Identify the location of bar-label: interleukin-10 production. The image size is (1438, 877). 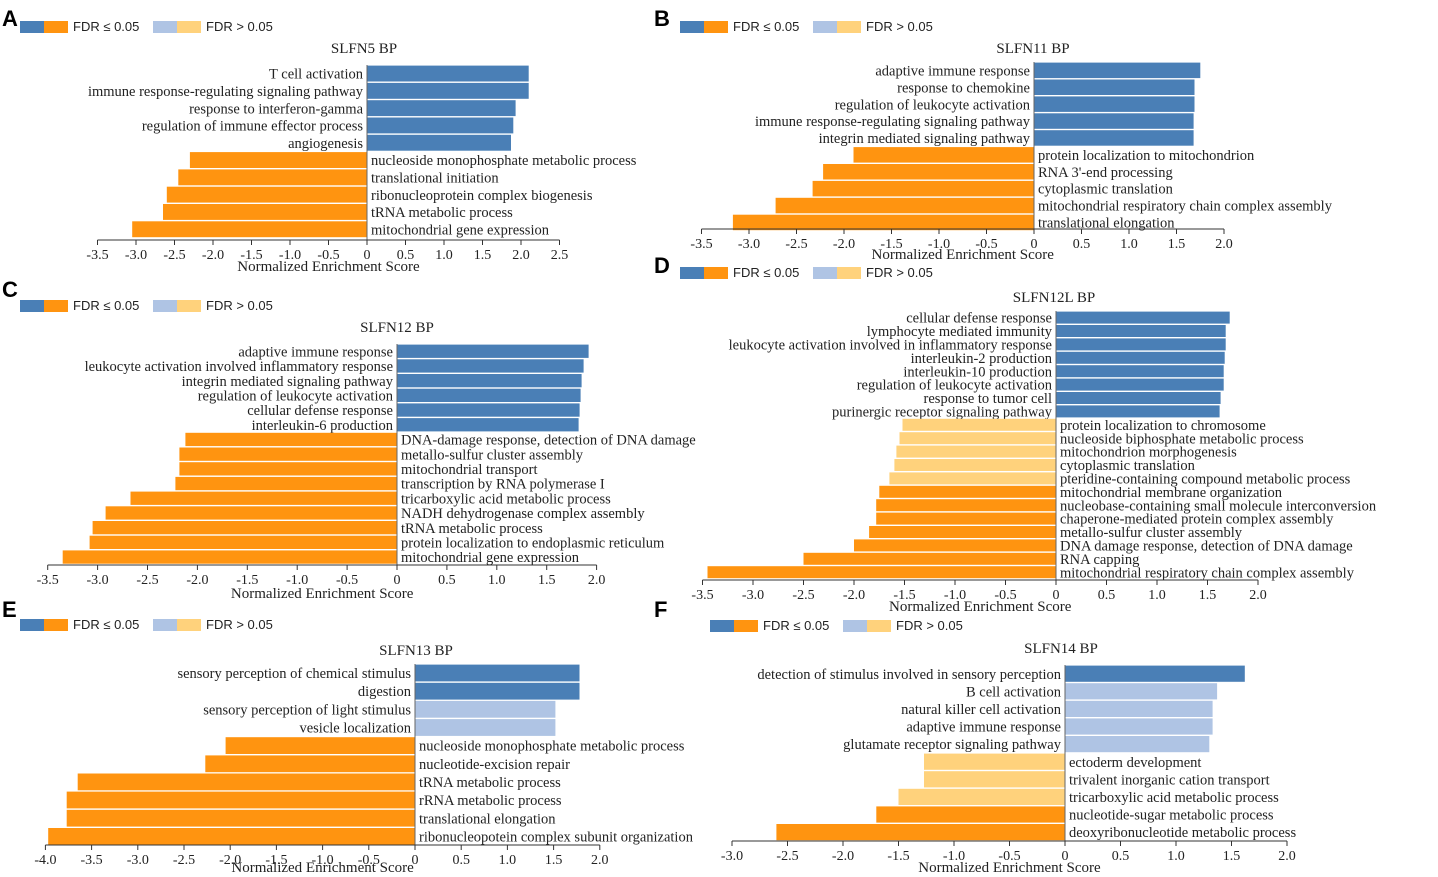
(977, 372).